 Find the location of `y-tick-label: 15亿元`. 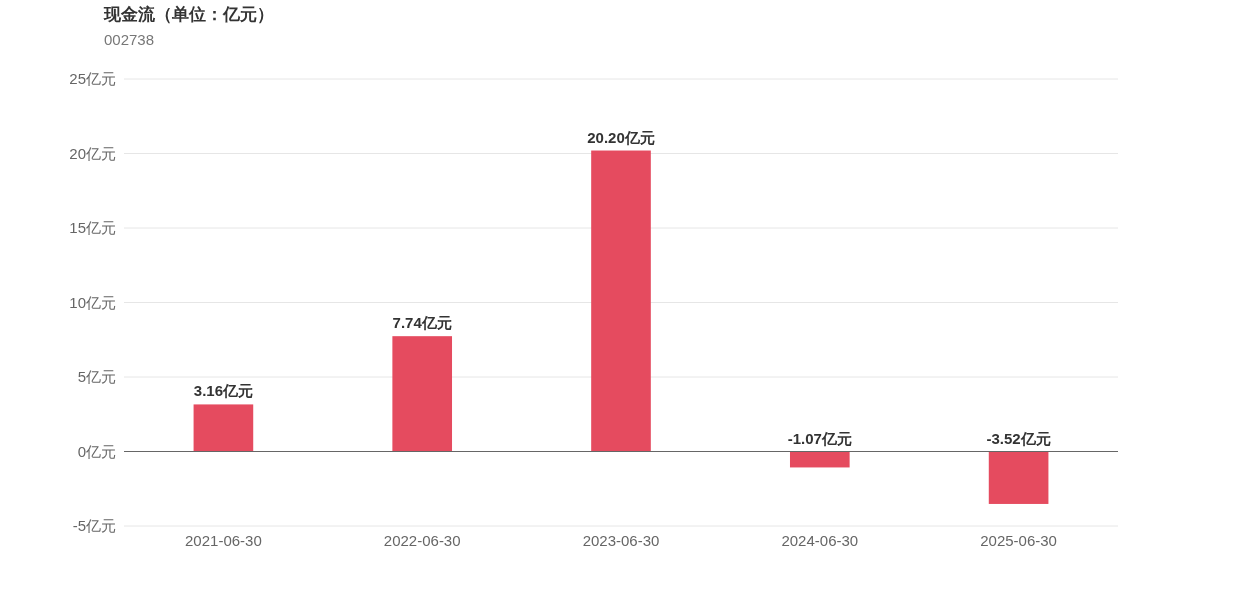

y-tick-label: 15亿元 is located at coordinates (92, 228).